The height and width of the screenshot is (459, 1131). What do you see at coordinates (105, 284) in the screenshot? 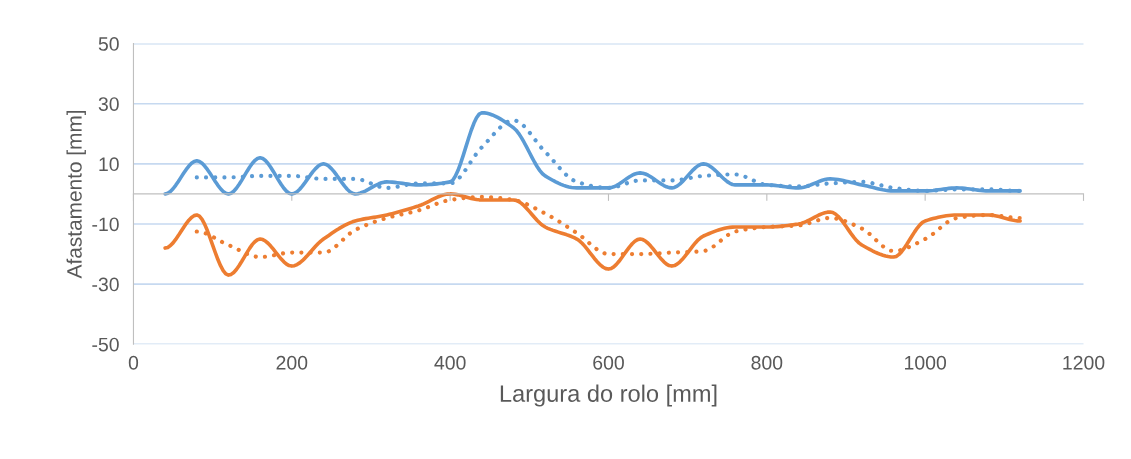
I see `y-tick-label: -30` at bounding box center [105, 284].